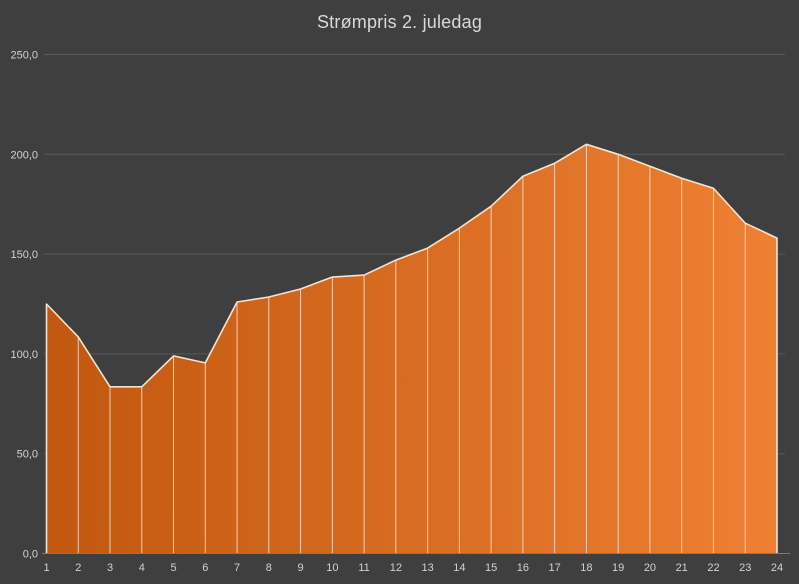  What do you see at coordinates (396, 568) in the screenshot?
I see `x-tick-label-12: 12` at bounding box center [396, 568].